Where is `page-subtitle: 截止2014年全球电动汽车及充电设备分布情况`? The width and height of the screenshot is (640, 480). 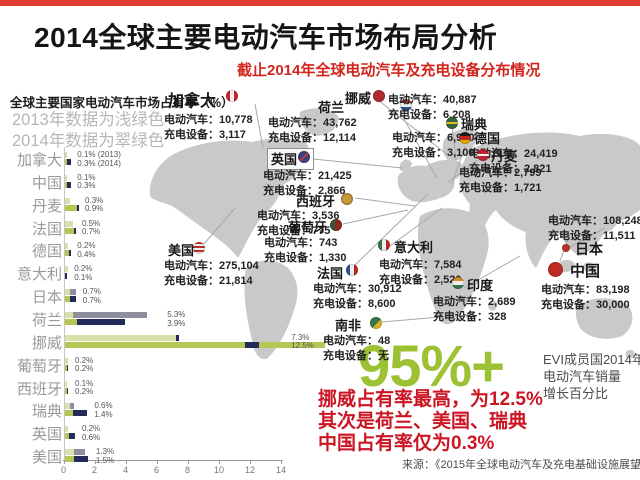
page-subtitle: 截止2014年全球电动汽车及充电设备分布情况 is located at coordinates (389, 70).